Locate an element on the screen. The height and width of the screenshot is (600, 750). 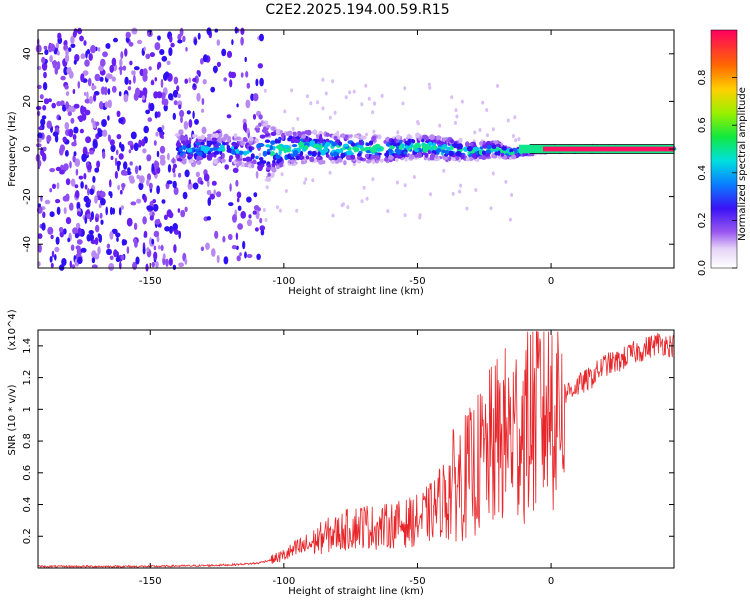
spectrogram-x-tick-label: -100 is located at coordinates (283, 281).